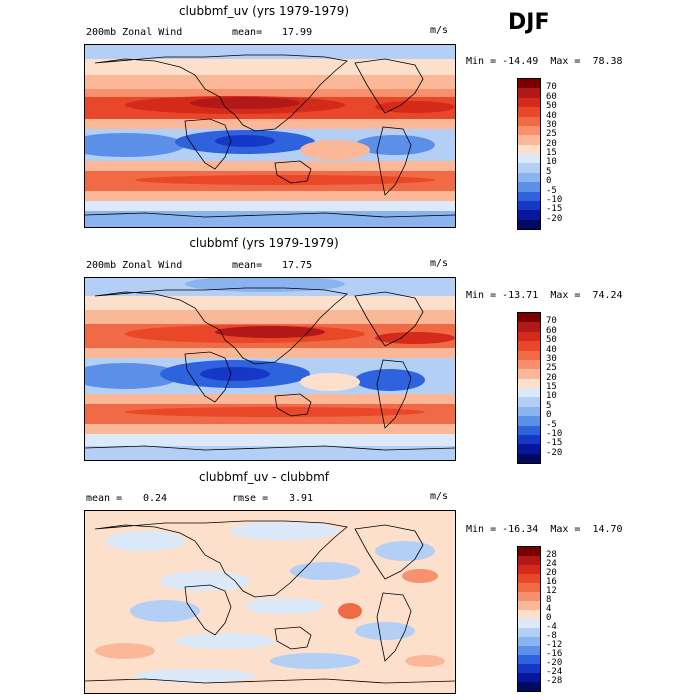 The image size is (700, 700). What do you see at coordinates (554, 218) in the screenshot?
I see `panel1-colorbar-tick: -20` at bounding box center [554, 218].